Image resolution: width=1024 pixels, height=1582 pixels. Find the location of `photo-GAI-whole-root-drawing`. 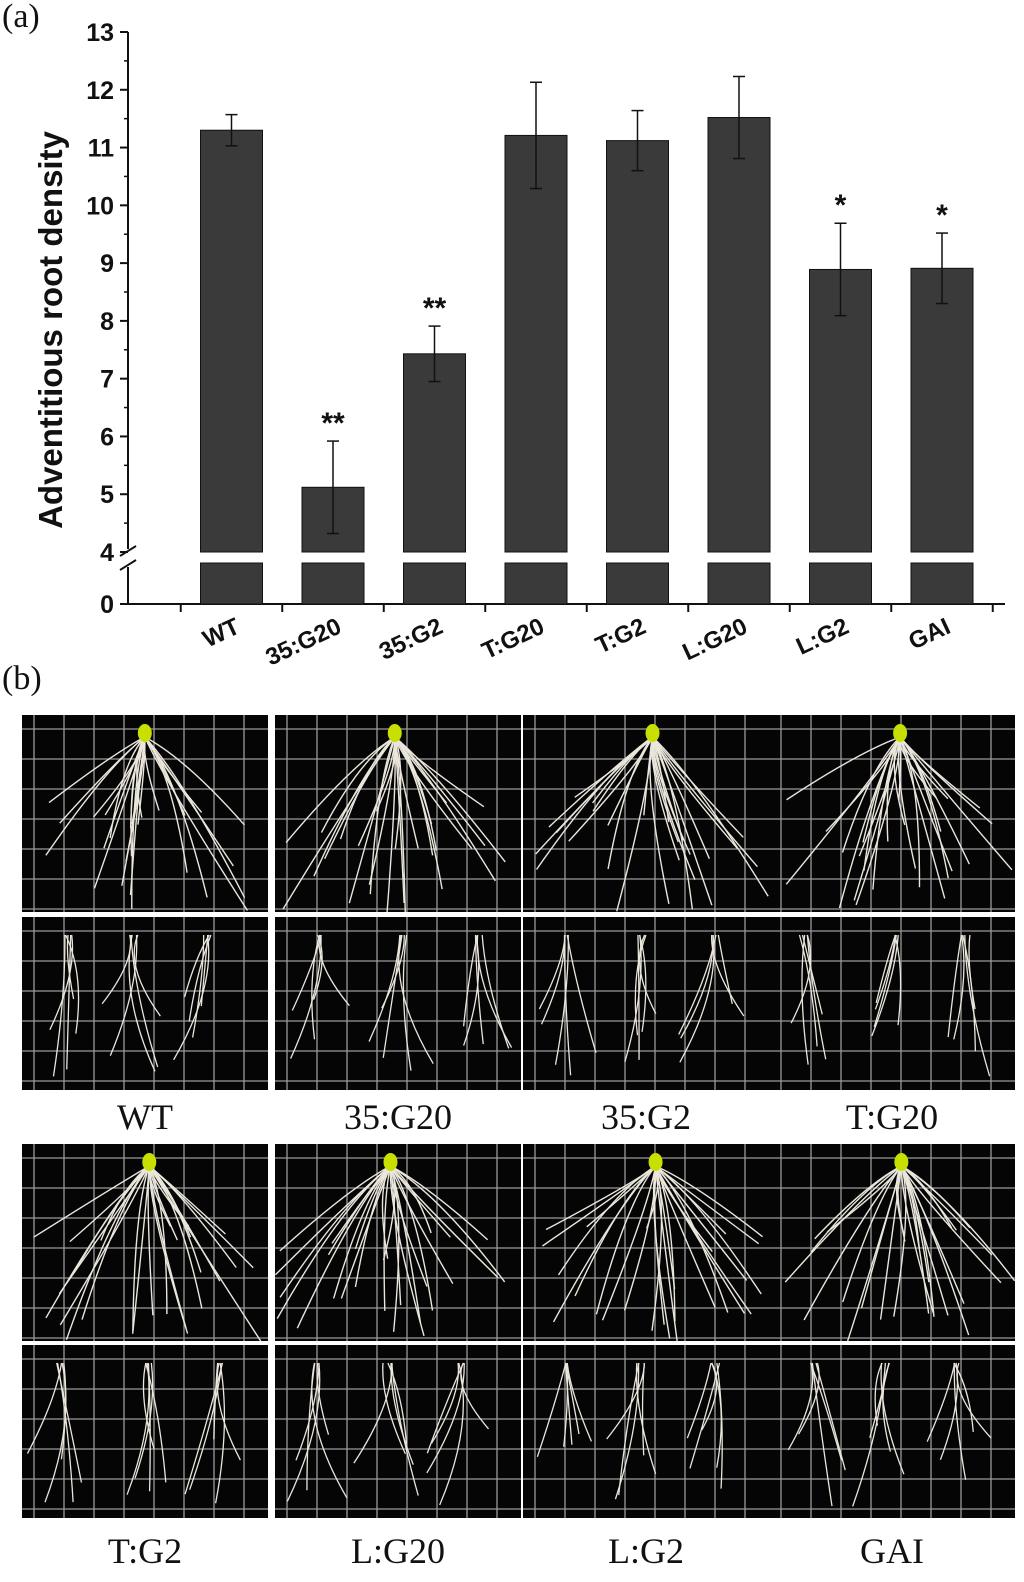

photo-GAI-whole-root-drawing is located at coordinates (892, 1242).